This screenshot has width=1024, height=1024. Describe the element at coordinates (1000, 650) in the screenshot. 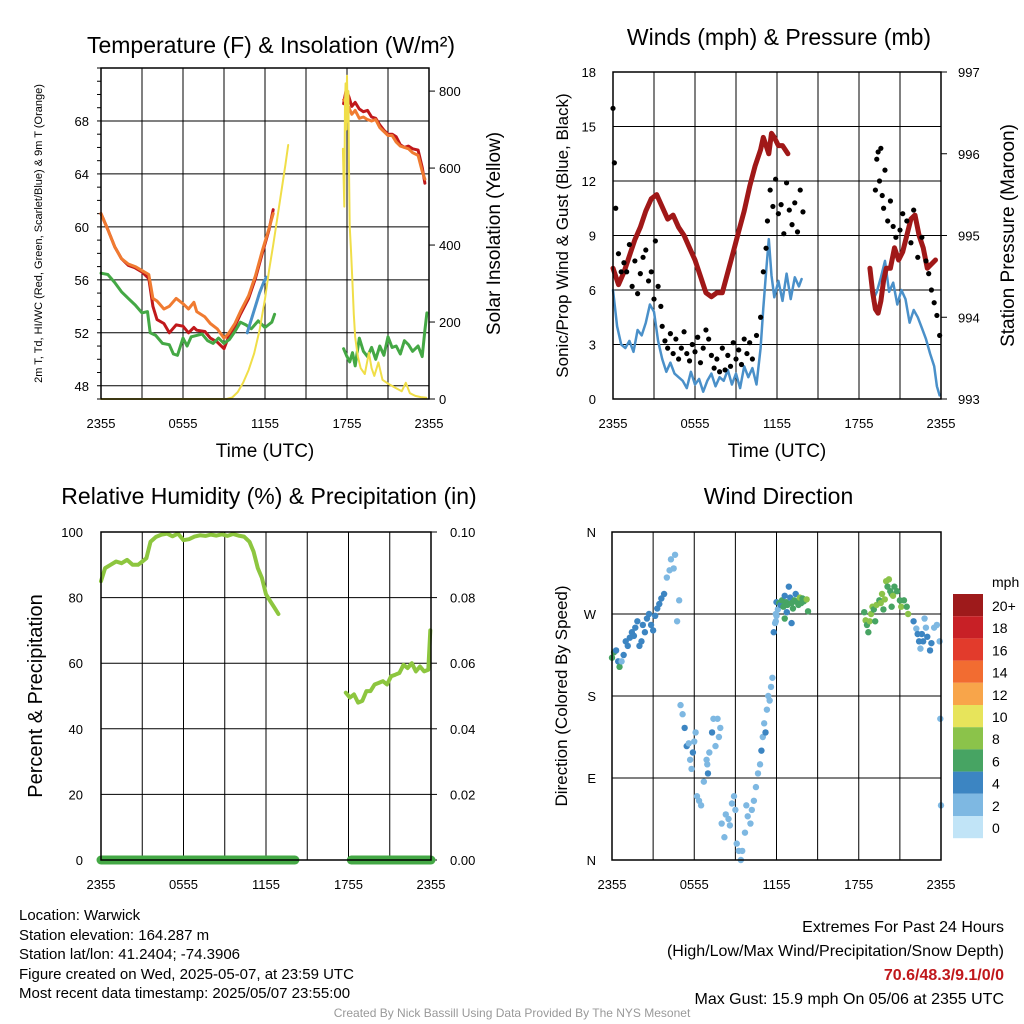

I see `legend-label: 16` at that location.